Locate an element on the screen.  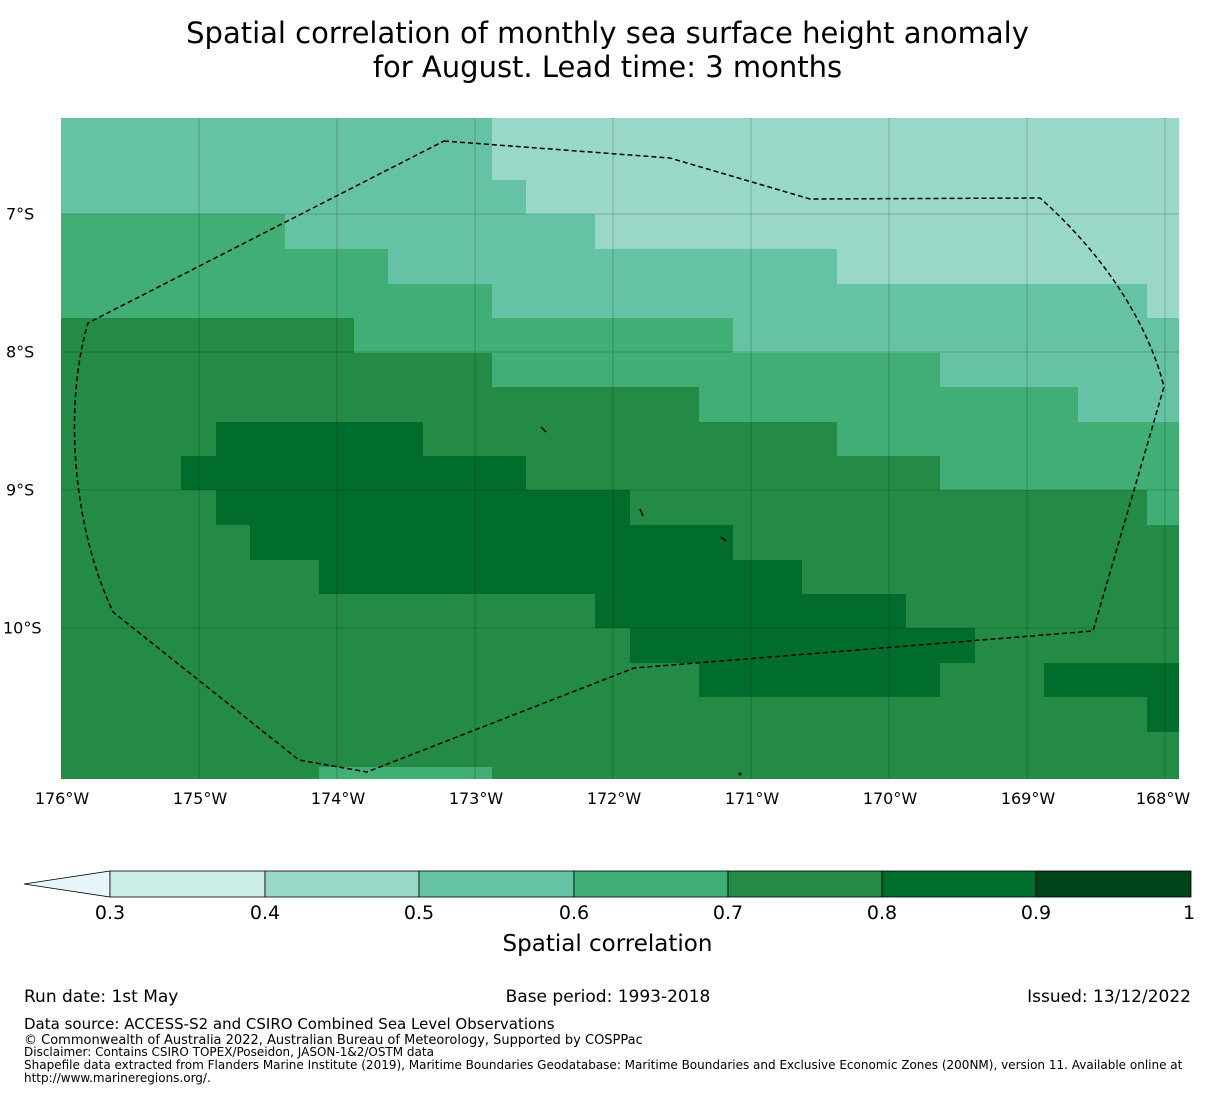
lon-label: 172°W is located at coordinates (614, 798).